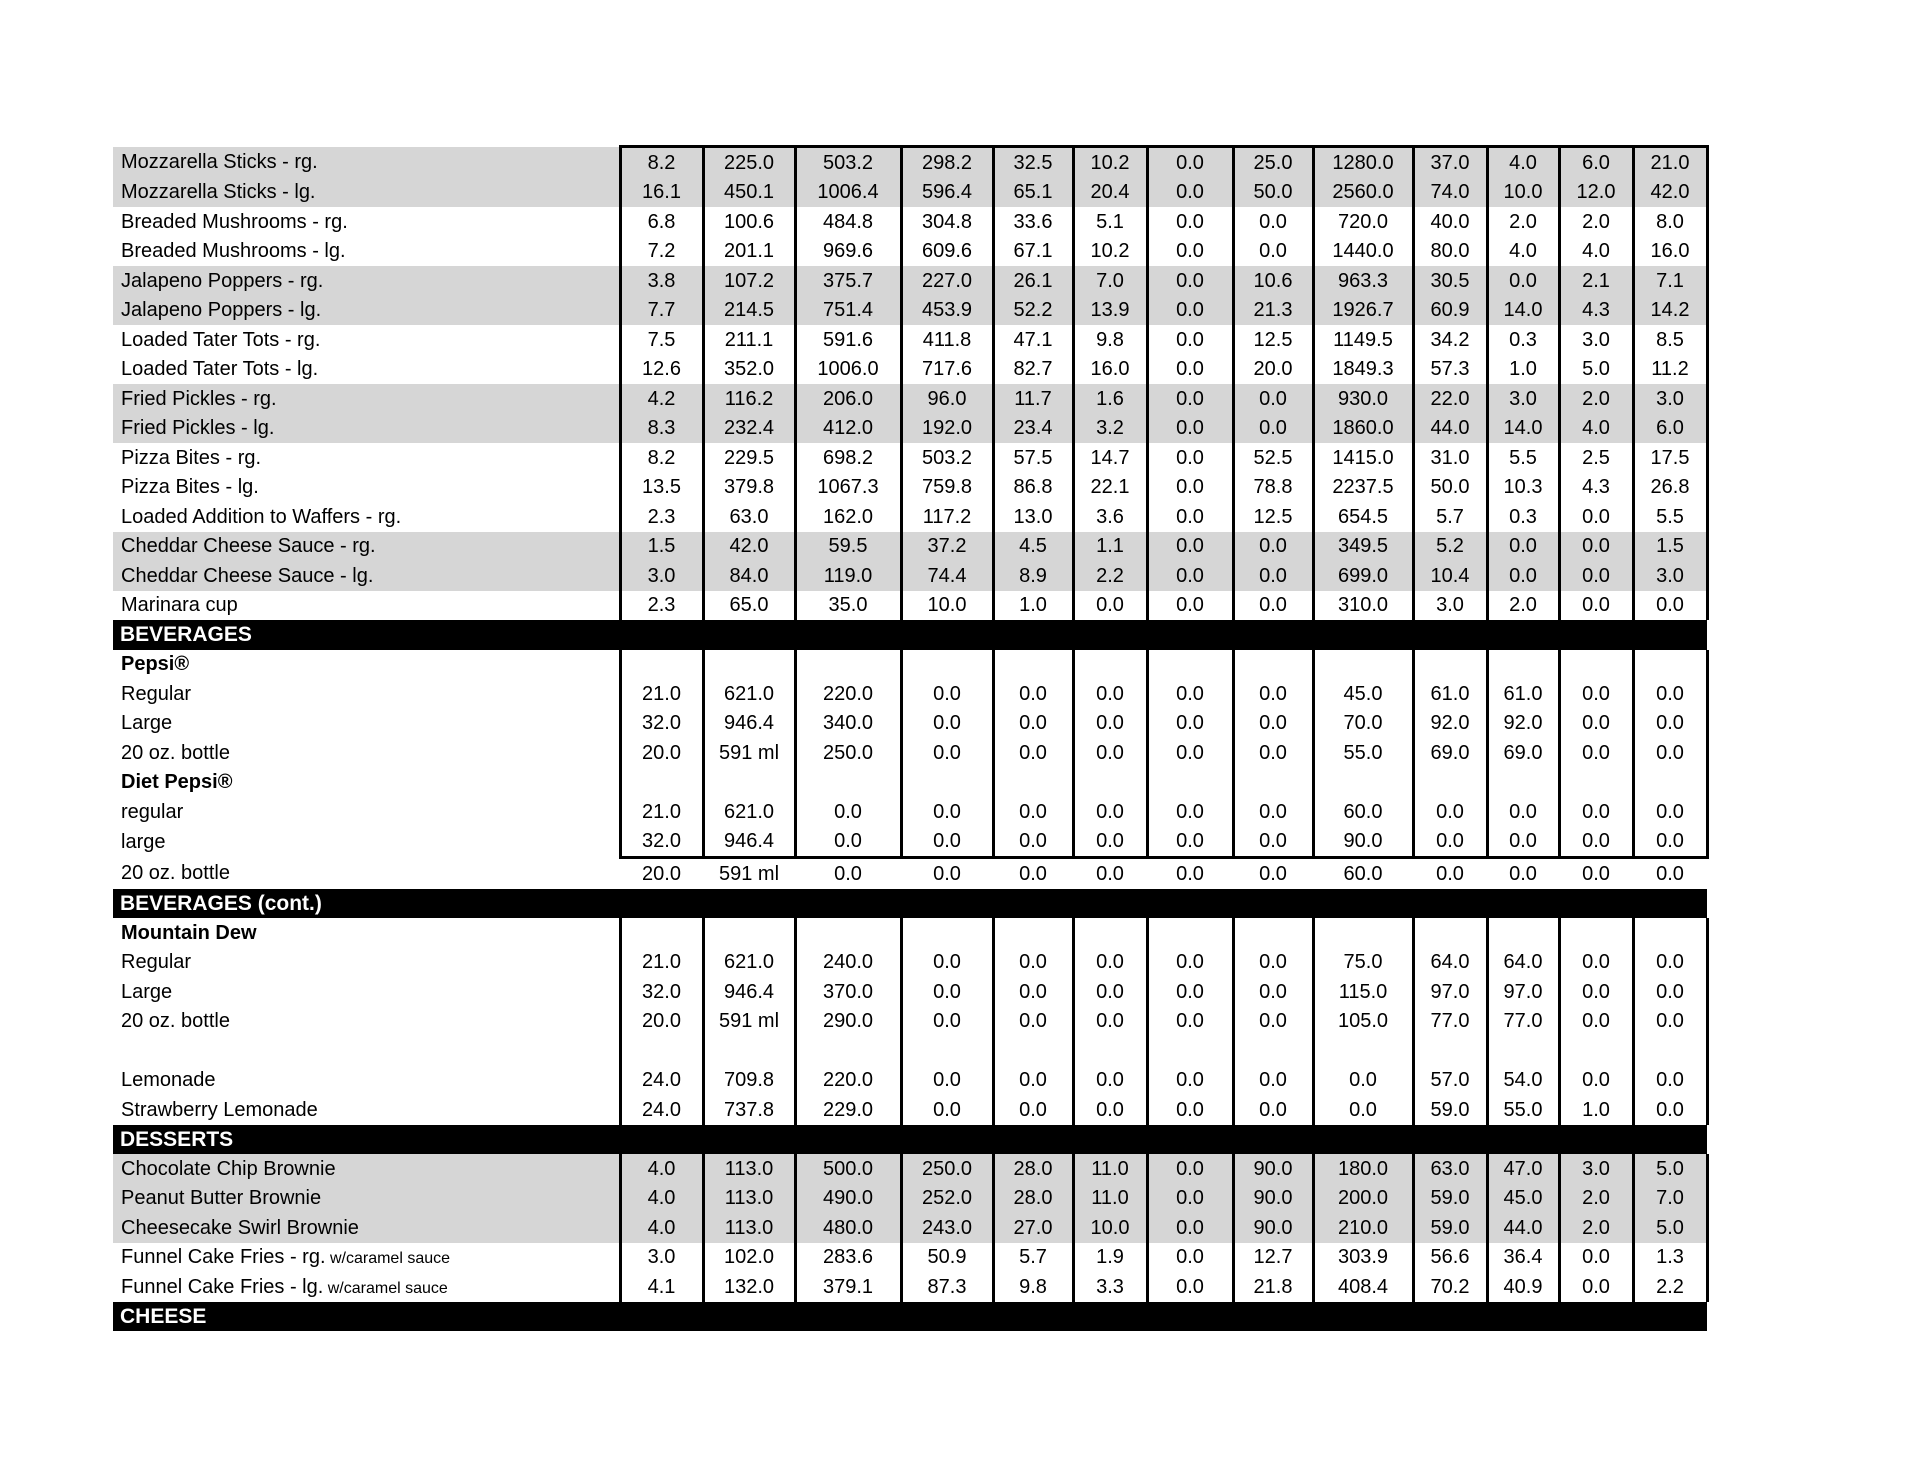  What do you see at coordinates (1522, 428) in the screenshot?
I see `value-cell: 14.0` at bounding box center [1522, 428].